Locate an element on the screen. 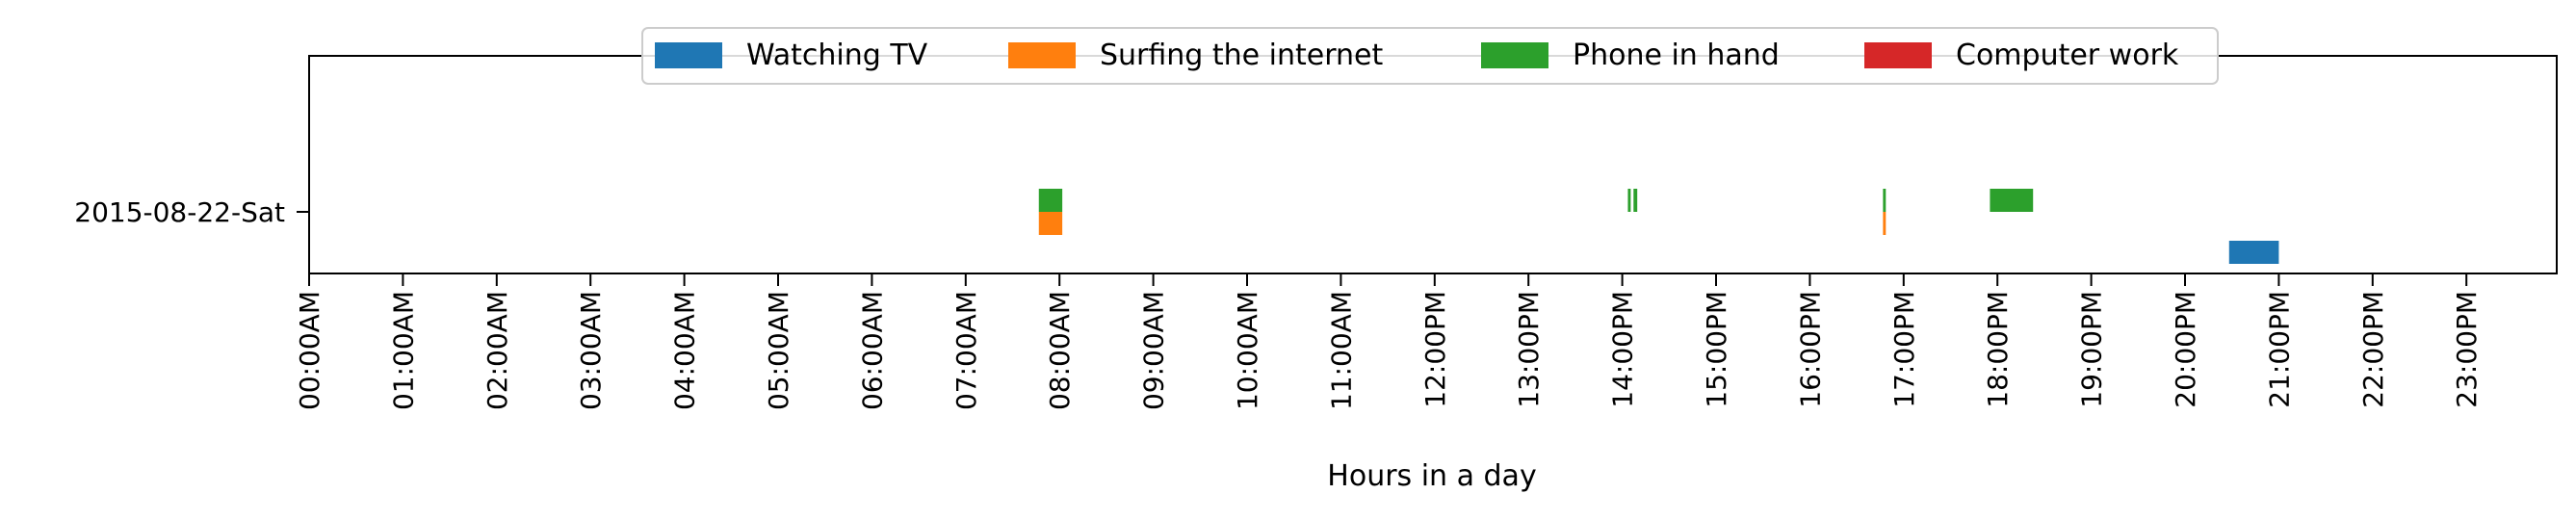  x-tick-label: 01:00AM is located at coordinates (403, 351).